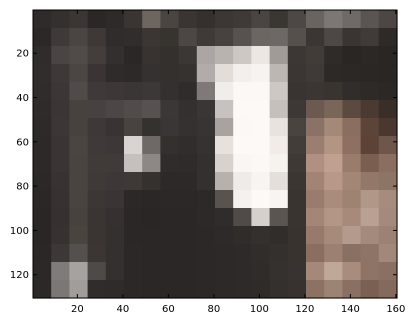 This screenshot has height=321, width=408. I want to click on y-tick-label: 60, so click(22, 142).